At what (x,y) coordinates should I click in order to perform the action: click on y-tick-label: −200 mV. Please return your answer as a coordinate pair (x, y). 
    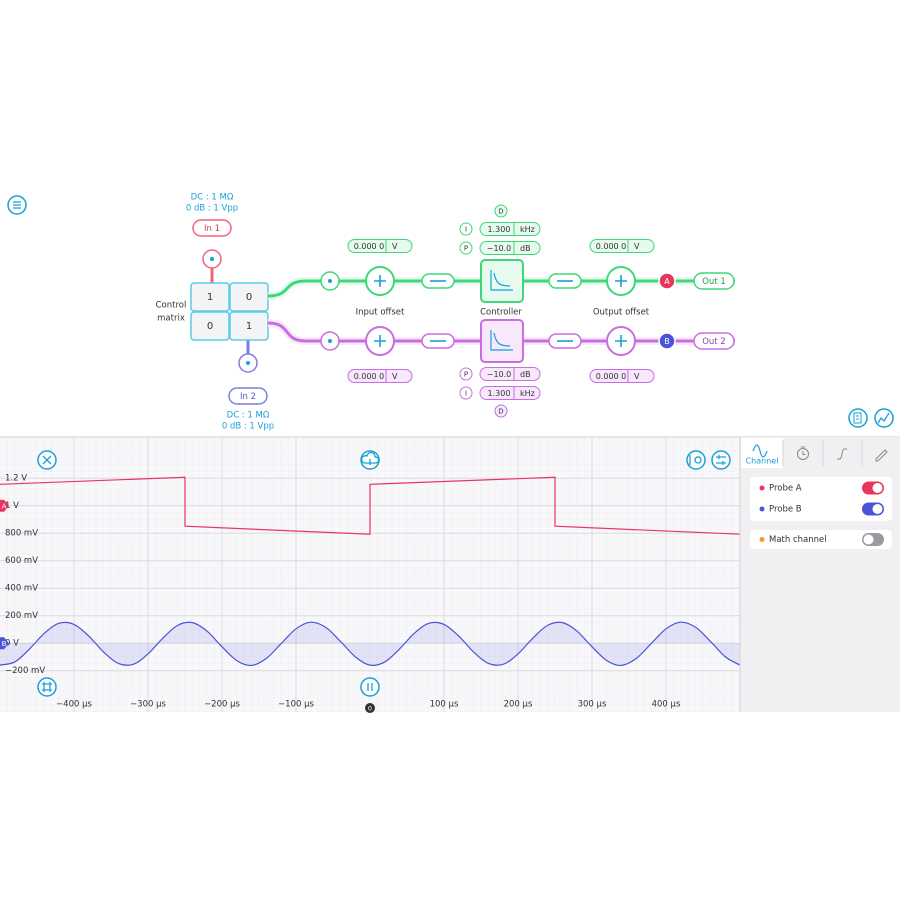
    Looking at the image, I should click on (25, 671).